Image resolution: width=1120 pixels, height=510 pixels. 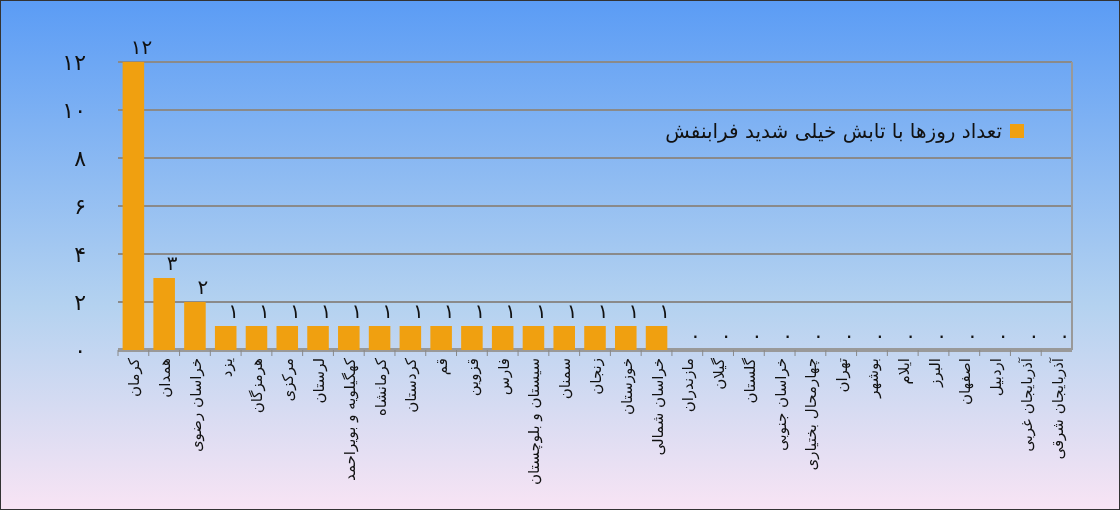 I want to click on legend-label: تعداد روزها با تابش خیلی شدید فرابنفش, so click(x=833, y=131).